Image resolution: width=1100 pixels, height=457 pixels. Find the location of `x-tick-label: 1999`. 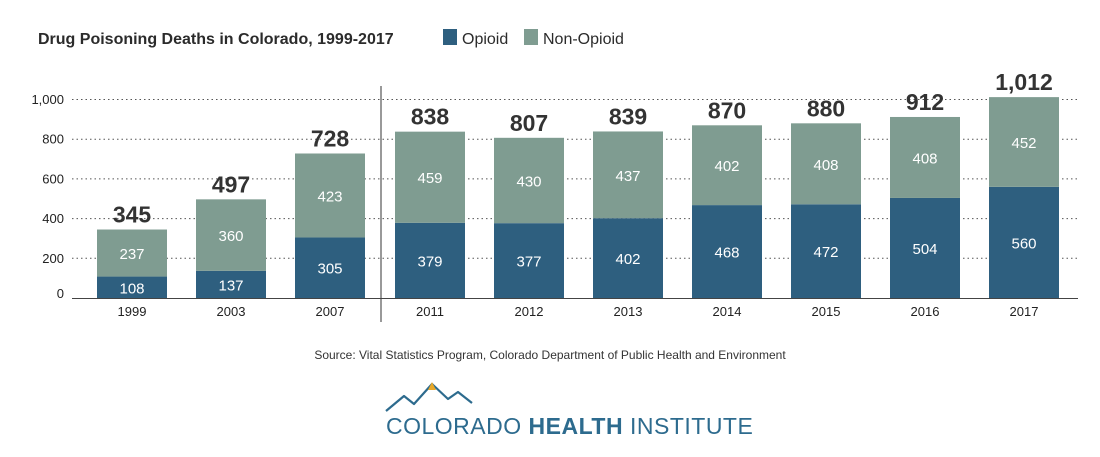

x-tick-label: 1999 is located at coordinates (132, 311).